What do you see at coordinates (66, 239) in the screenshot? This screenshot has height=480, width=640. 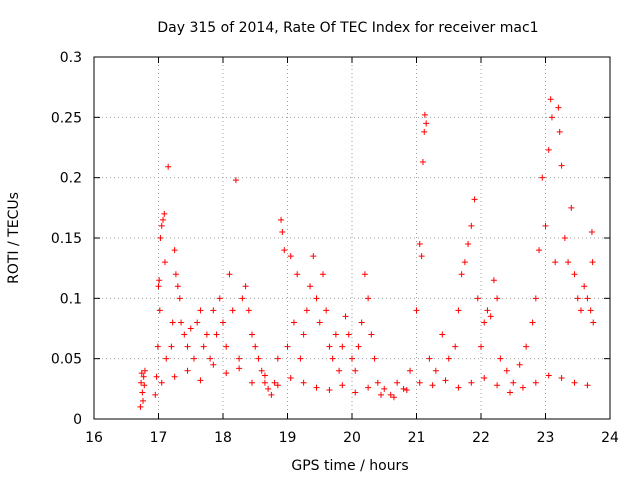 I see `y-tick-label: 0.15` at bounding box center [66, 239].